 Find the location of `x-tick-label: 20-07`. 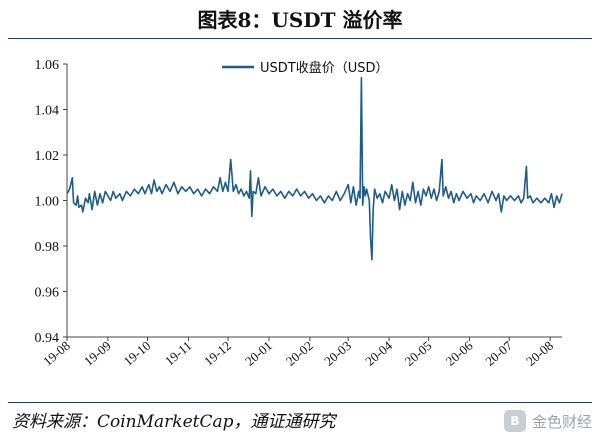

x-tick-label: 20-07 is located at coordinates (498, 352).